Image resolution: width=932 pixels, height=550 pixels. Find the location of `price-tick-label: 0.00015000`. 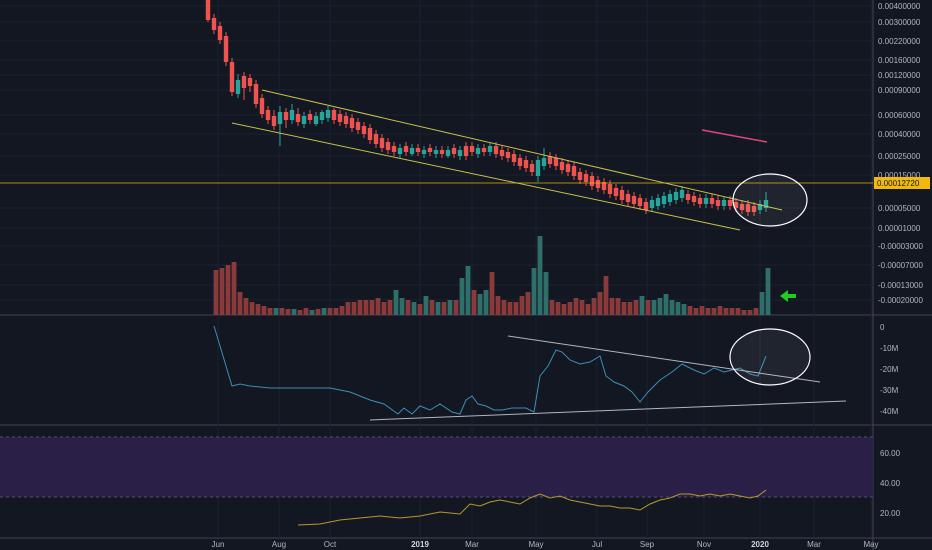

price-tick-label: 0.00015000 is located at coordinates (899, 175).